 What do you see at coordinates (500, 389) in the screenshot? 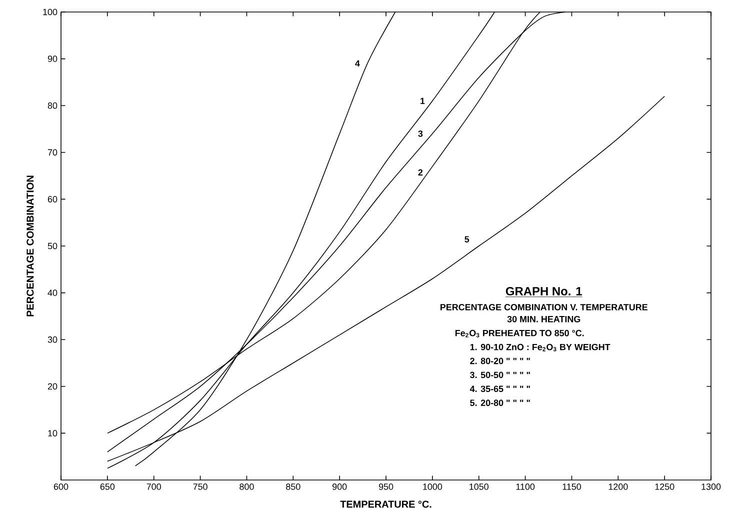
I see `annotation: 4. 35-65 " " " "` at bounding box center [500, 389].